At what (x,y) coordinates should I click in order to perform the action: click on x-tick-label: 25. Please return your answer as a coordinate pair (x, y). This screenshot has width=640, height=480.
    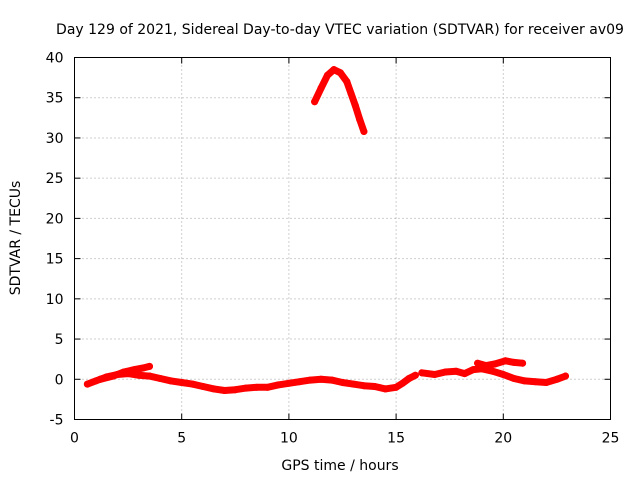
    Looking at the image, I should click on (611, 439).